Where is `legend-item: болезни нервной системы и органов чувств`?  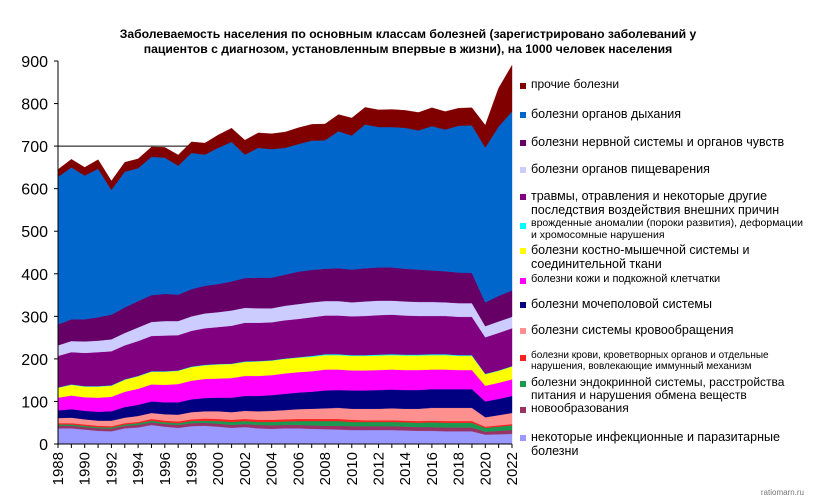
legend-item: болезни нервной системы и органов чувств is located at coordinates (665, 142).